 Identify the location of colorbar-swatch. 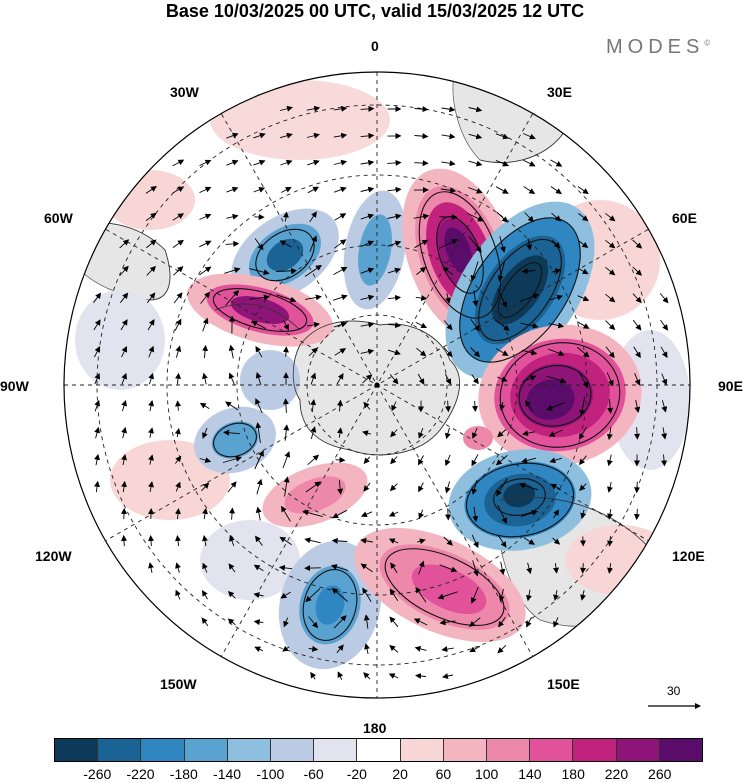
(163, 750).